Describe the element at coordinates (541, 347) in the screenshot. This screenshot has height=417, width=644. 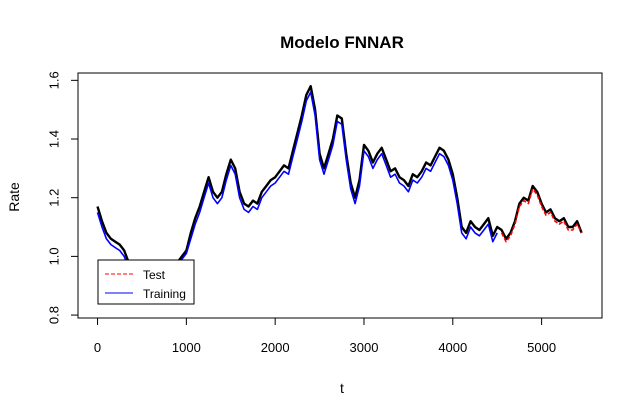
I see `x-tick-label-5: 5000` at that location.